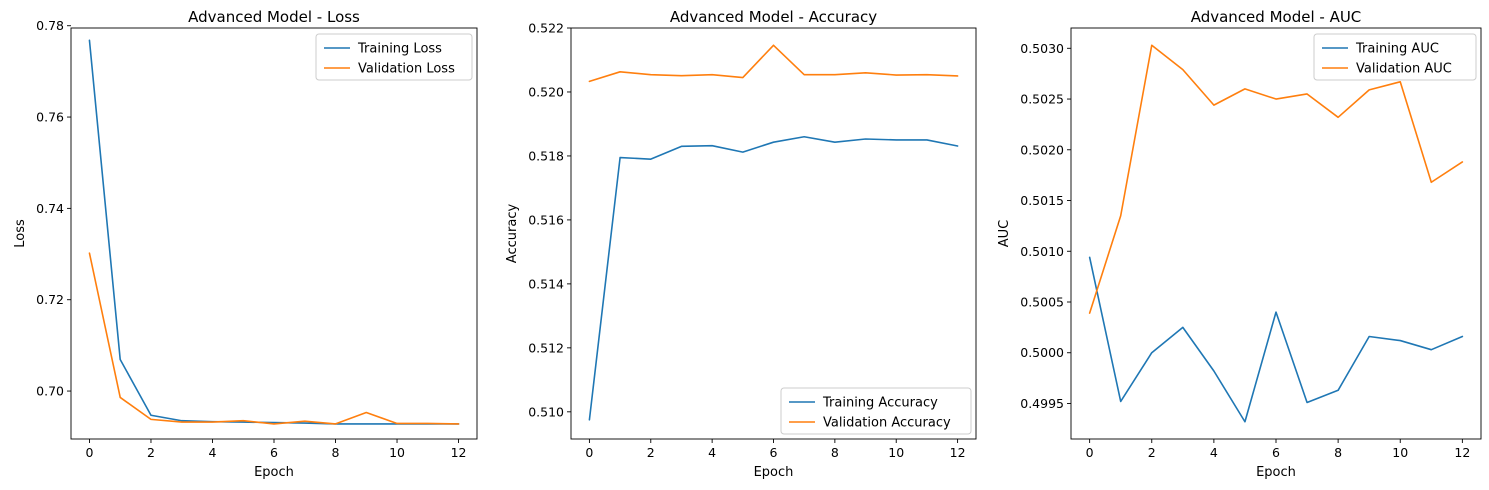 This screenshot has height=490, width=1489. I want to click on y-tick-label: 0.5030, so click(1042, 48).